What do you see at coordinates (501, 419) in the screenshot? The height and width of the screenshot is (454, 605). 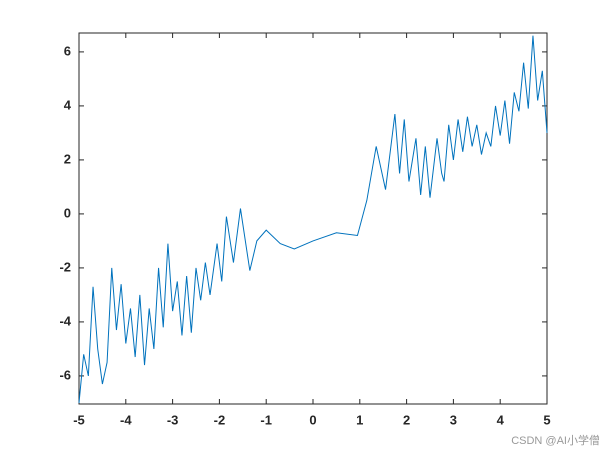 I see `x-tick-label: 4` at bounding box center [501, 419].